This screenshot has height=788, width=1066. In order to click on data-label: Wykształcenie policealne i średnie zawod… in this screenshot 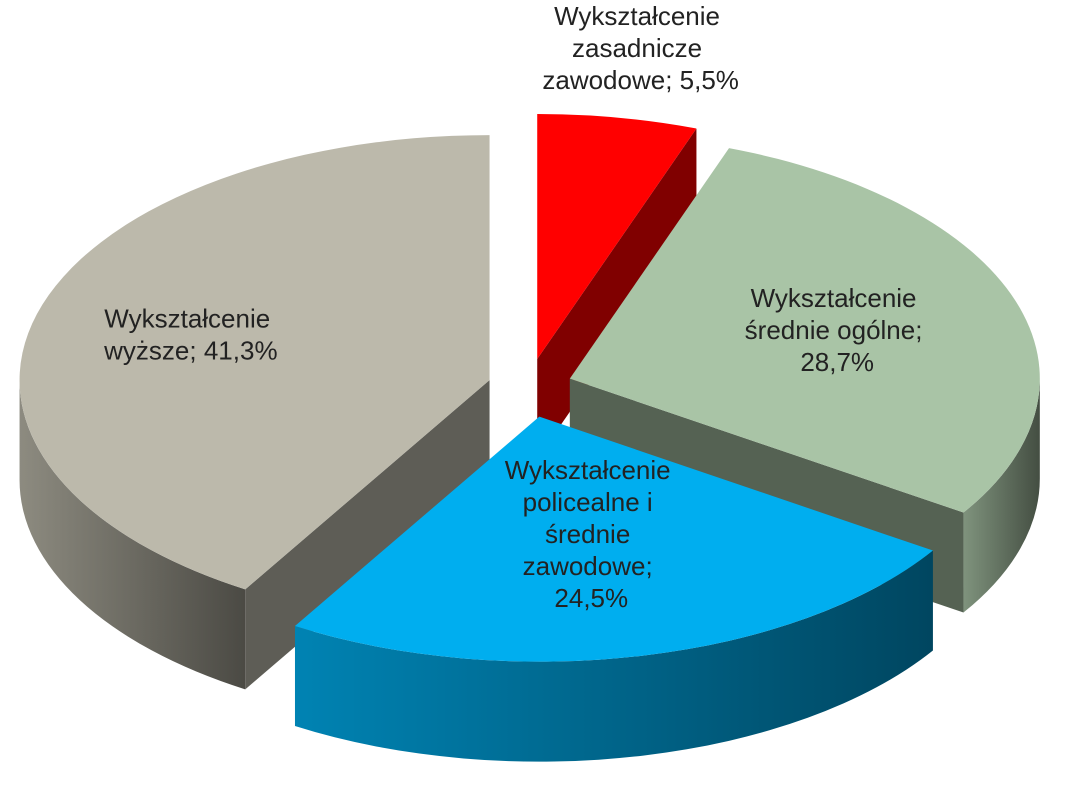, I will do `click(591, 534)`.